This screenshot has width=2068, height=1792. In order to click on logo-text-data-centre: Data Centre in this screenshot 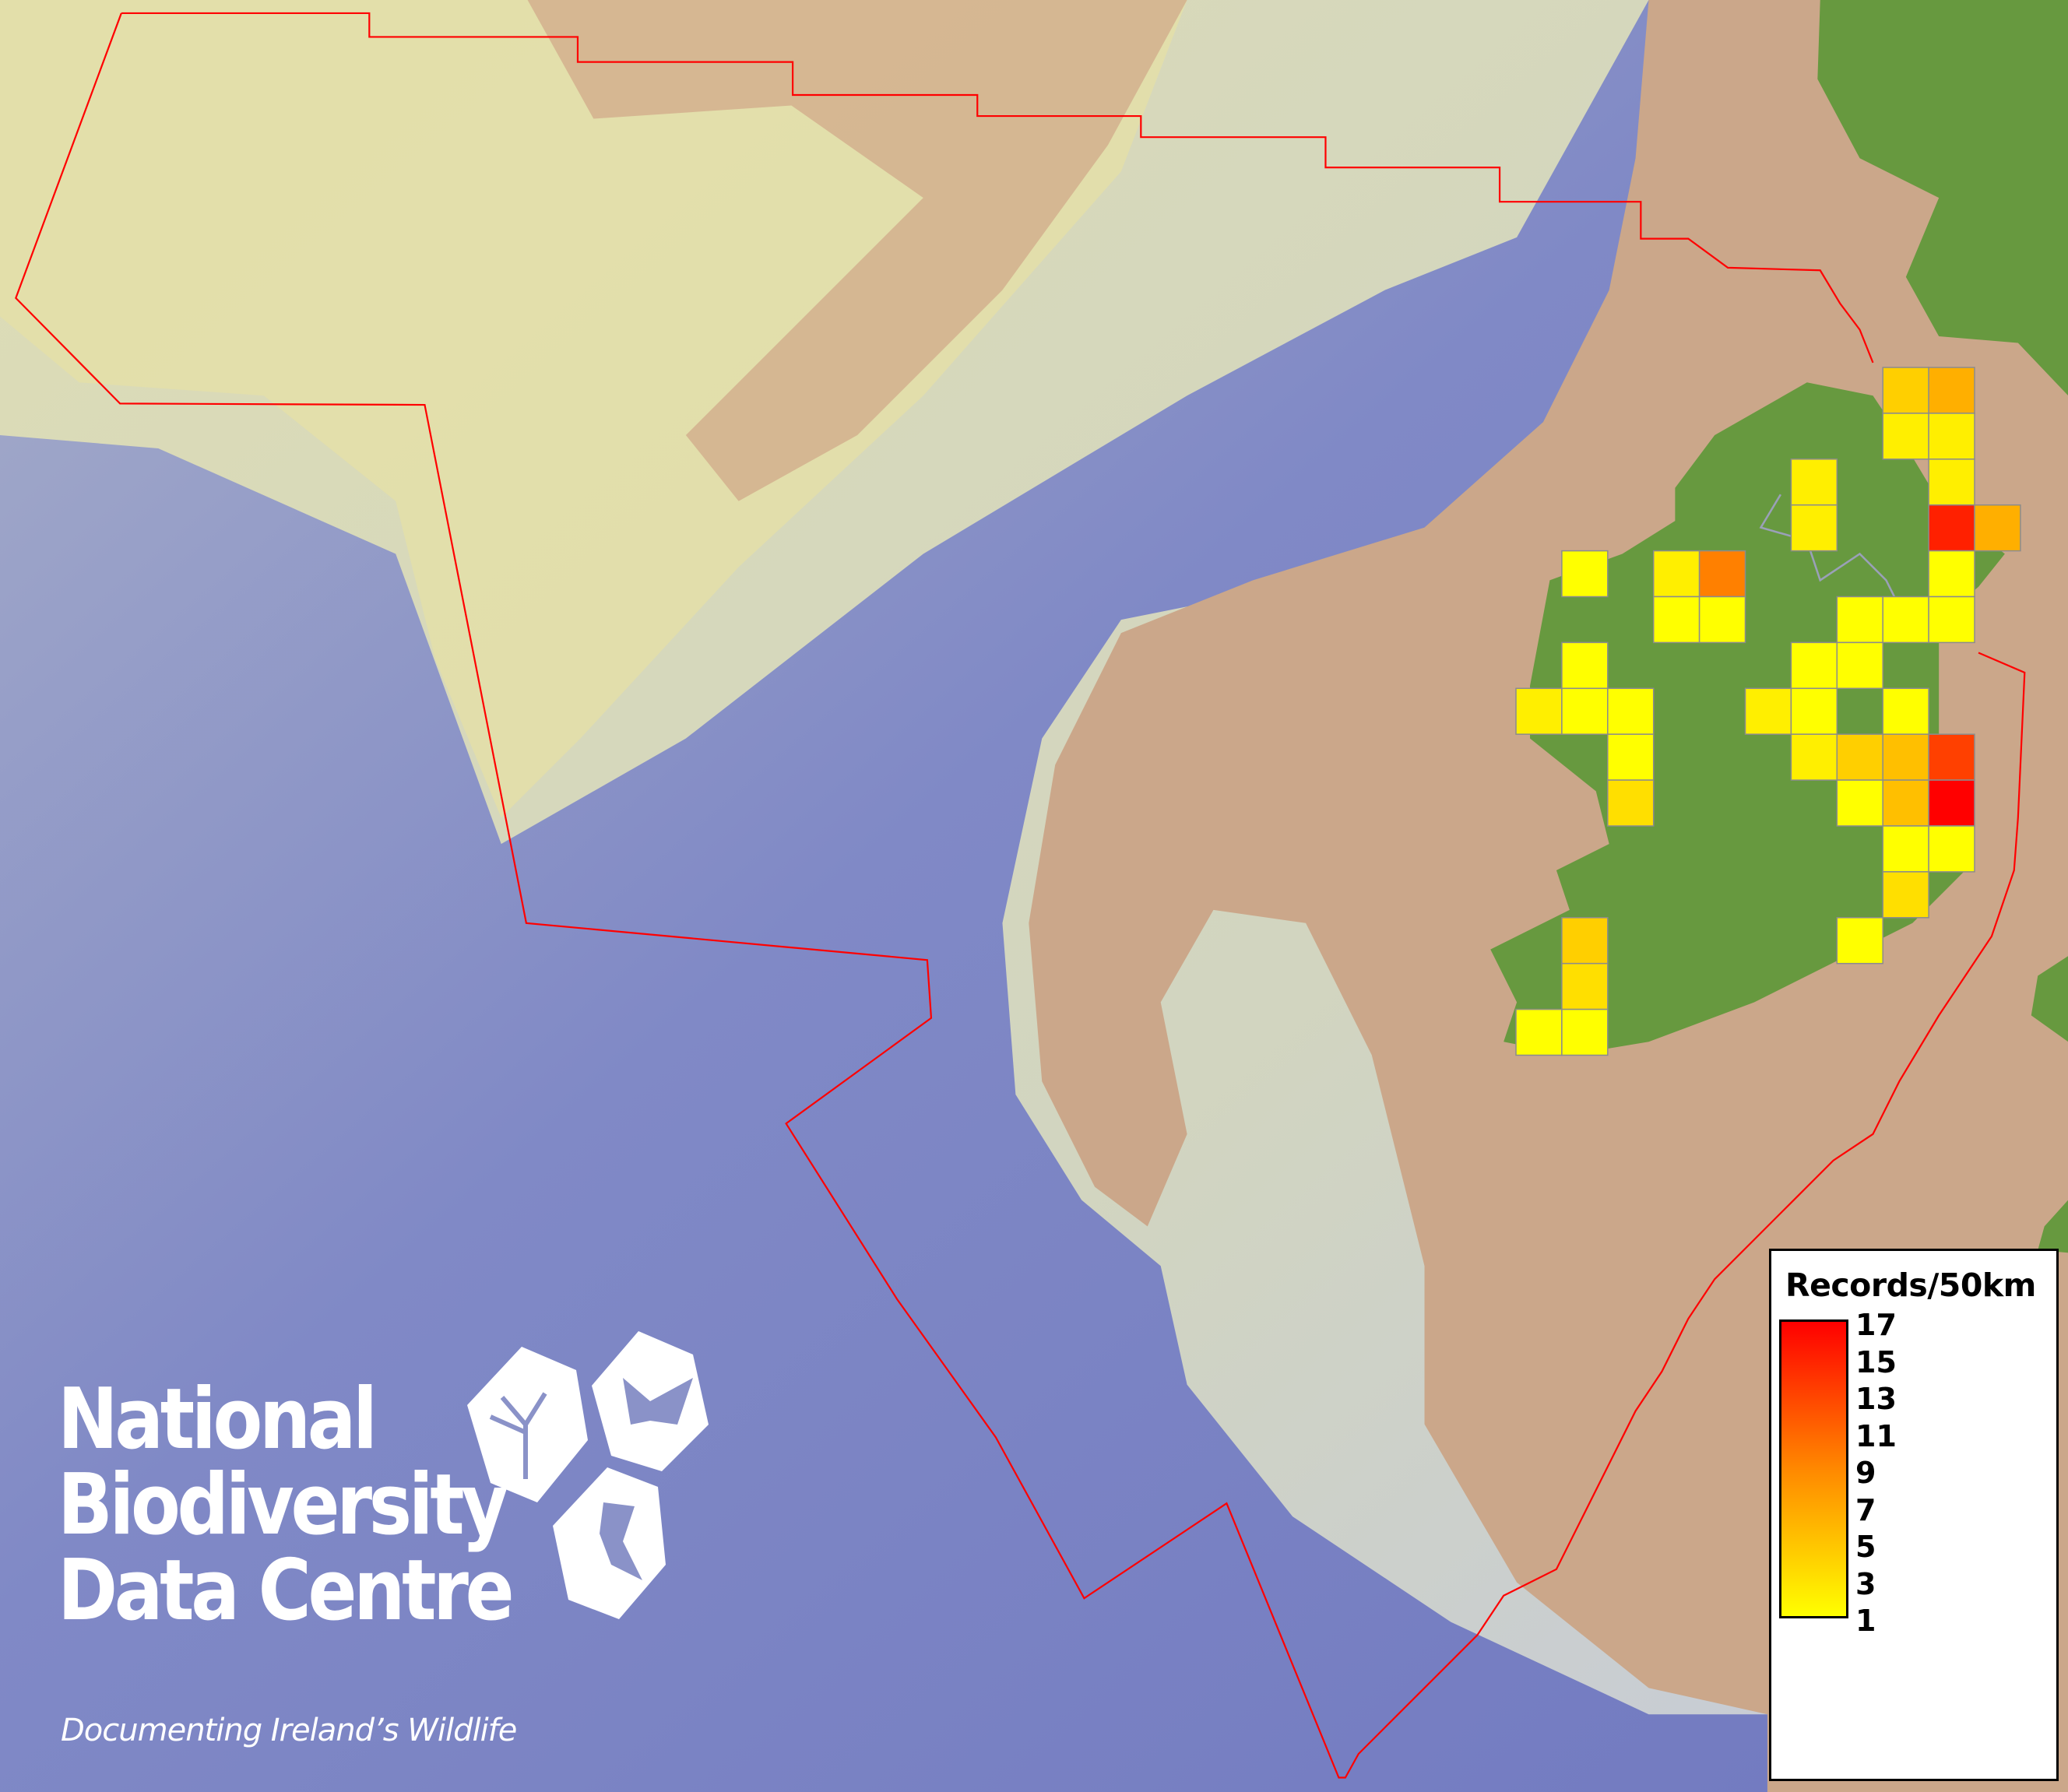, I will do `click(287, 1590)`.